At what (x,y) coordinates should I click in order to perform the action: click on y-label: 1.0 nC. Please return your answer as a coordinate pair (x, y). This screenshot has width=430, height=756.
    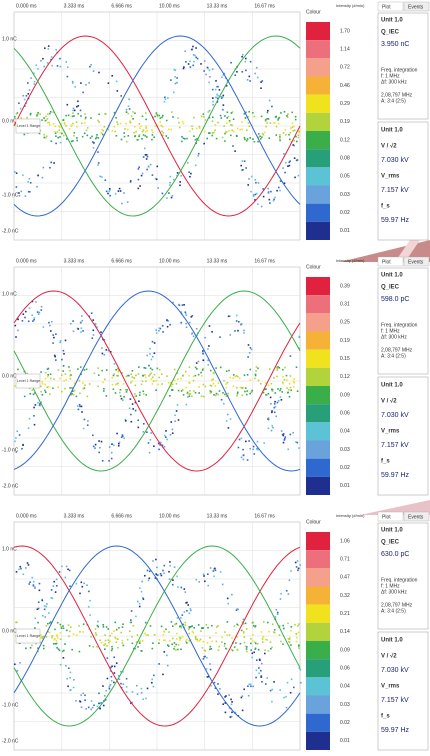
    Looking at the image, I should click on (9, 549).